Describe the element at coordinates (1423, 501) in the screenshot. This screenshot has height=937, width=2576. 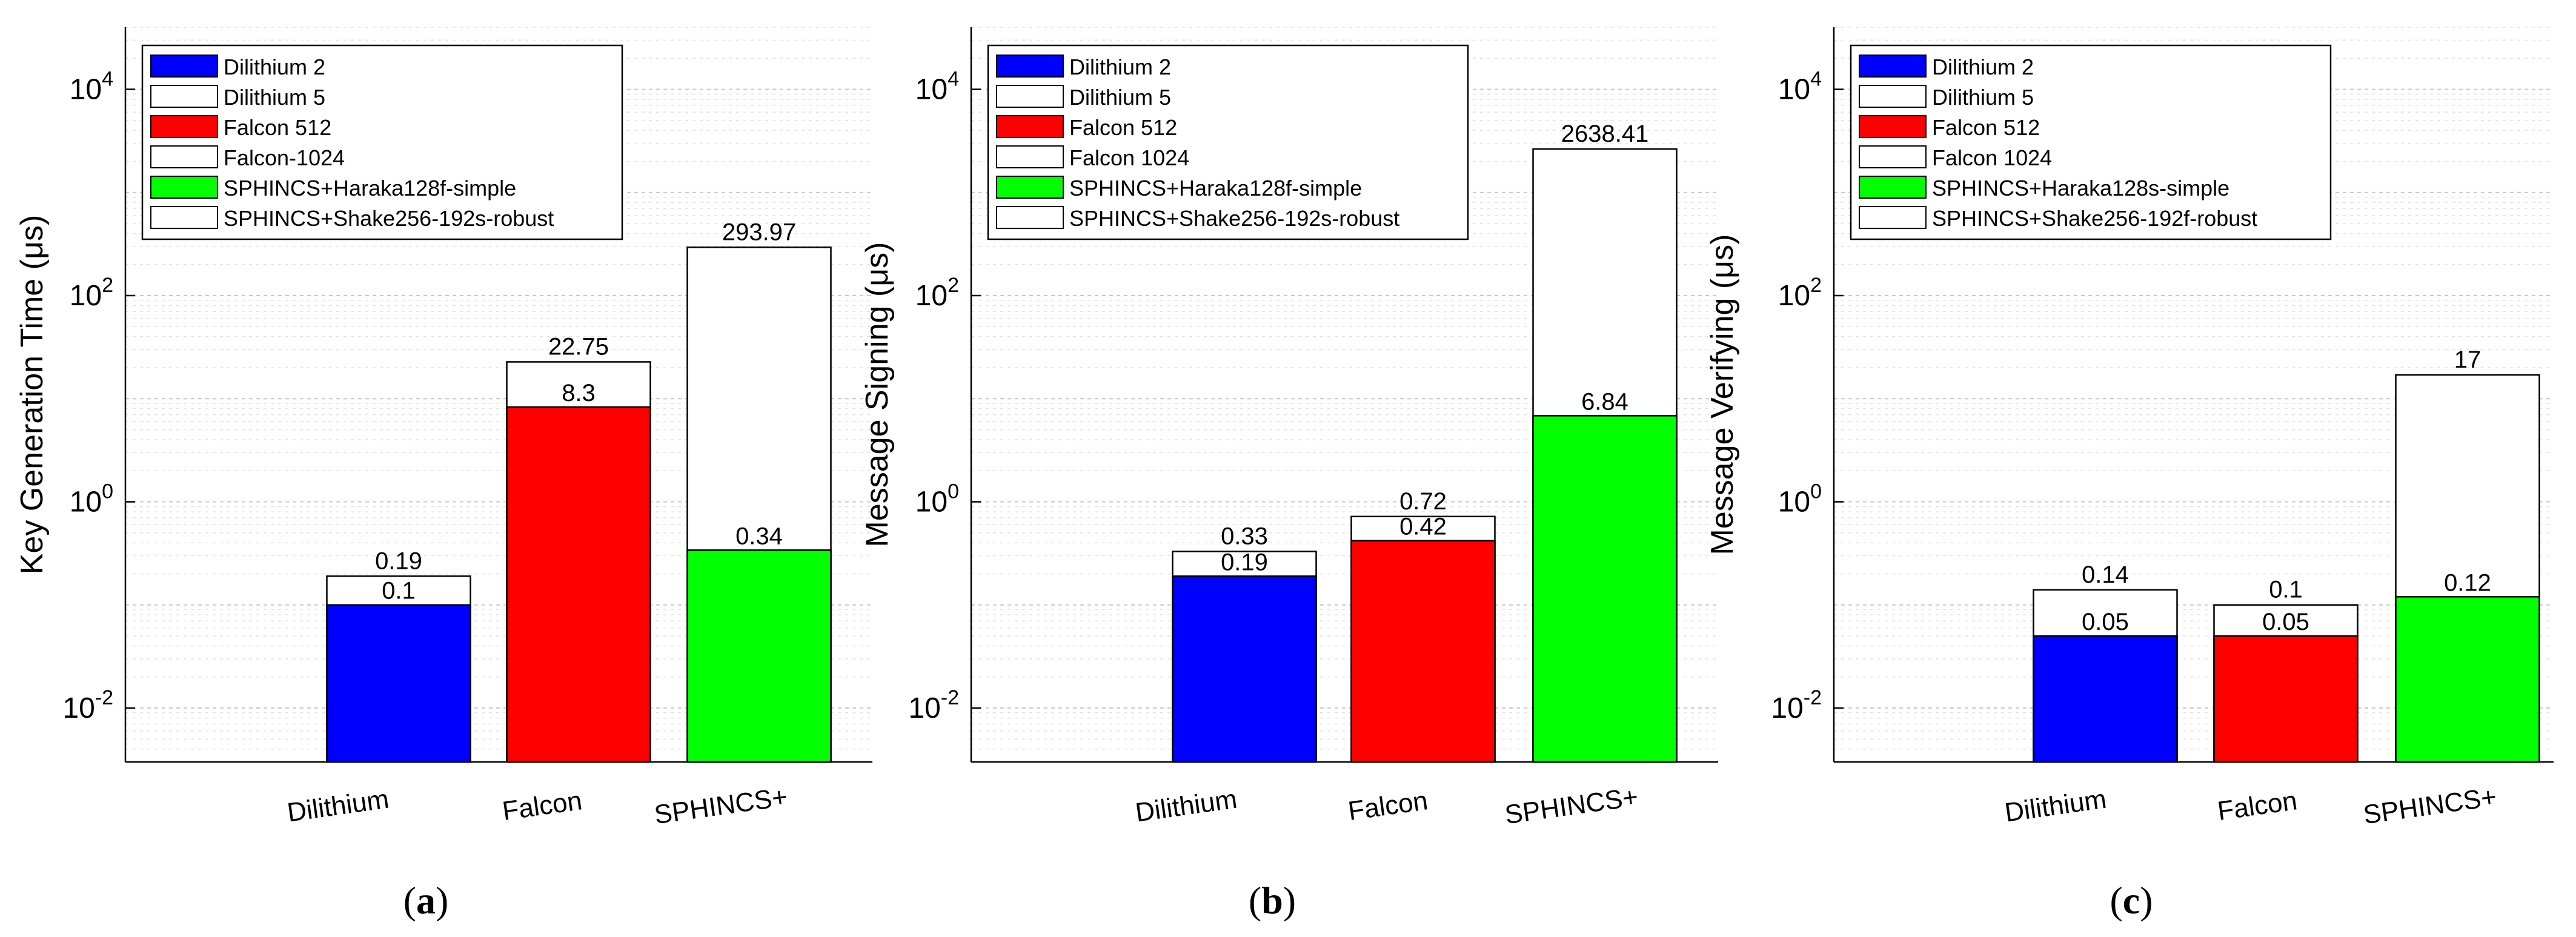
I see `bar-back-value-label: 0.72` at that location.